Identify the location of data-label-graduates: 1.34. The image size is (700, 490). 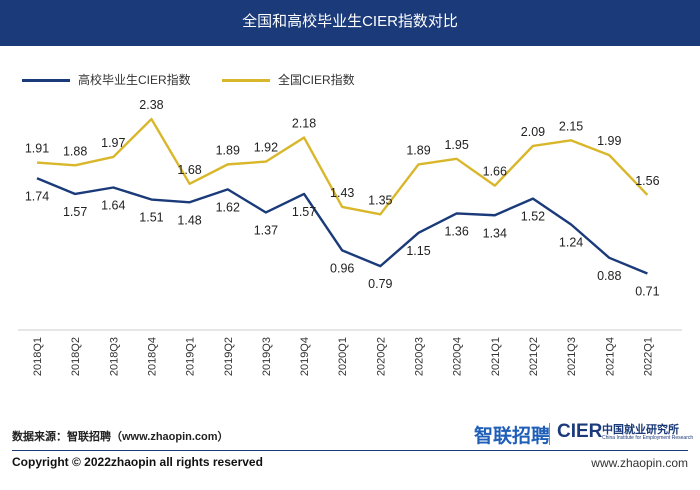
(495, 233).